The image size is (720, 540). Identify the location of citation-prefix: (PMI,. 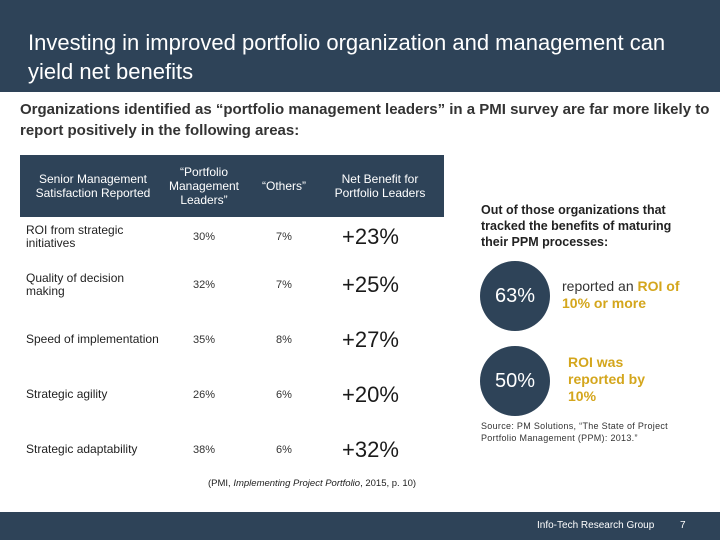
(221, 483).